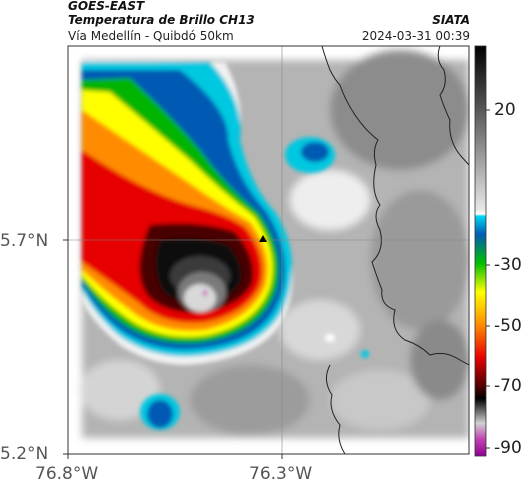 This screenshot has width=526, height=491. I want to click on colorbar-tick-label: -50, so click(508, 326).